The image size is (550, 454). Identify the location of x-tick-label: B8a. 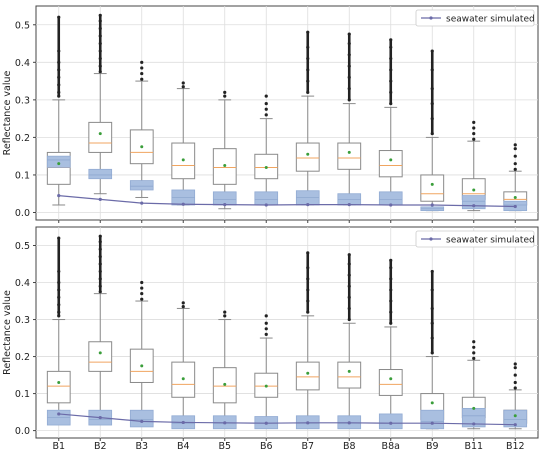
(391, 445).